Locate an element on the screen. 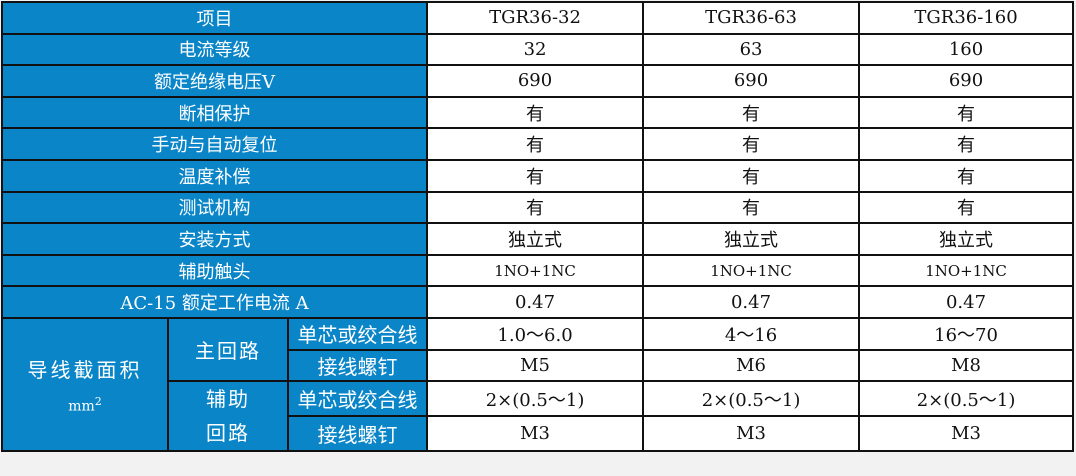  wire-row: 接线螺钉 M5 M6 M8 is located at coordinates (538, 365).